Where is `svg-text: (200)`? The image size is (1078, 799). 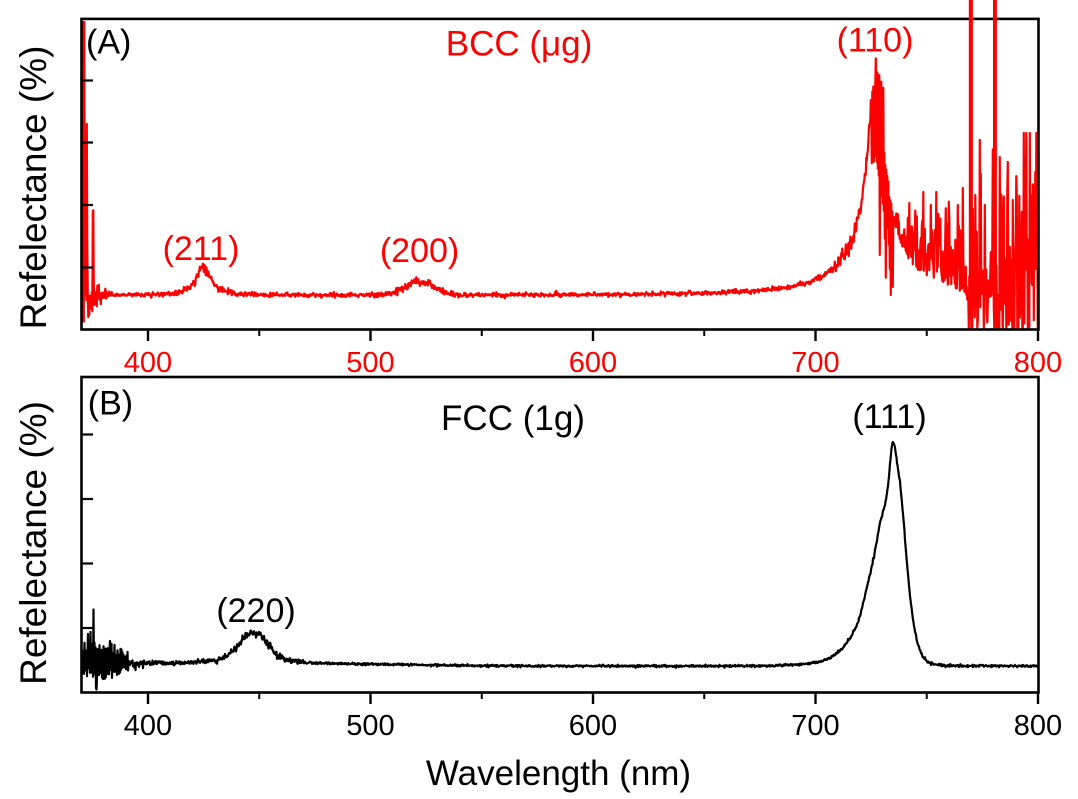
svg-text: (200) is located at coordinates (419, 251).